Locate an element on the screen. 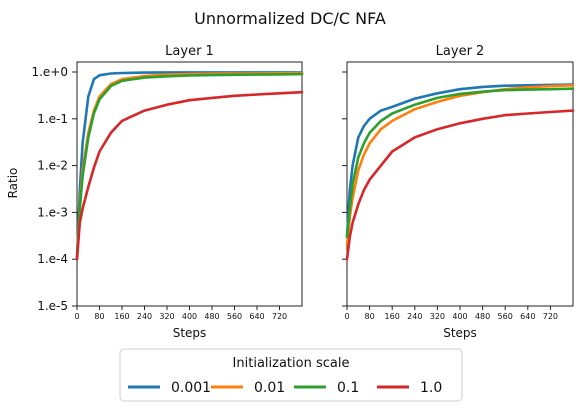 This screenshot has width=581, height=408. y-tick-label: 1.e-2 is located at coordinates (52, 166).